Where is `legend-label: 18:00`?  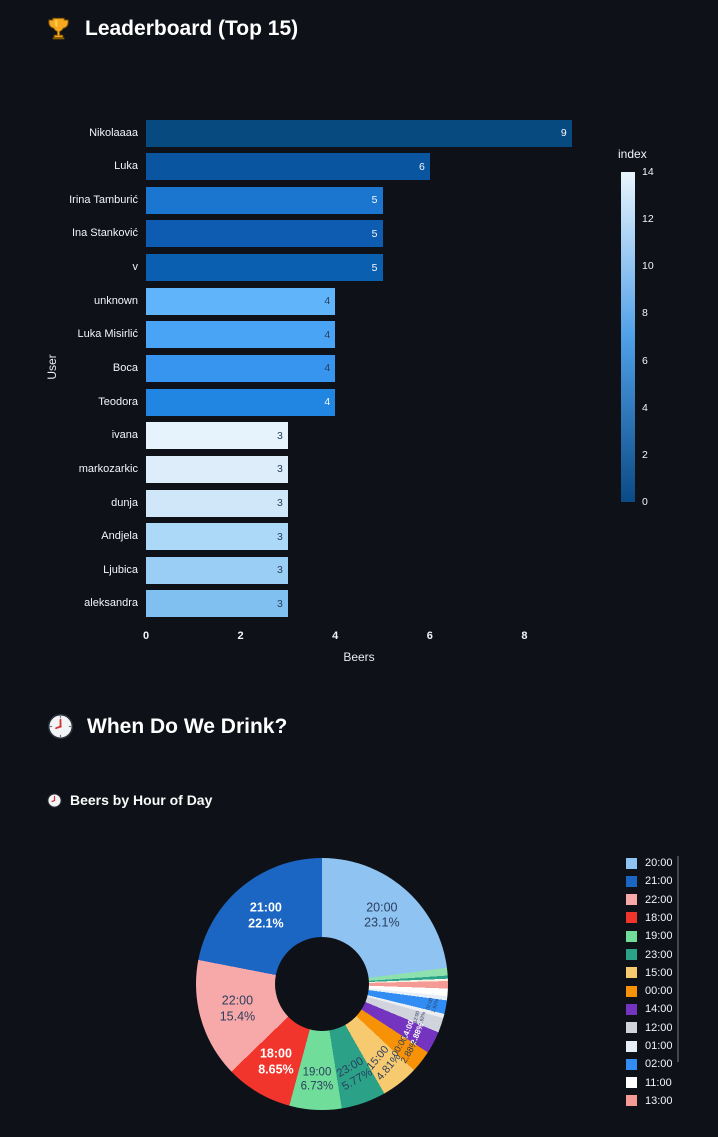
legend-label: 18:00 is located at coordinates (659, 917).